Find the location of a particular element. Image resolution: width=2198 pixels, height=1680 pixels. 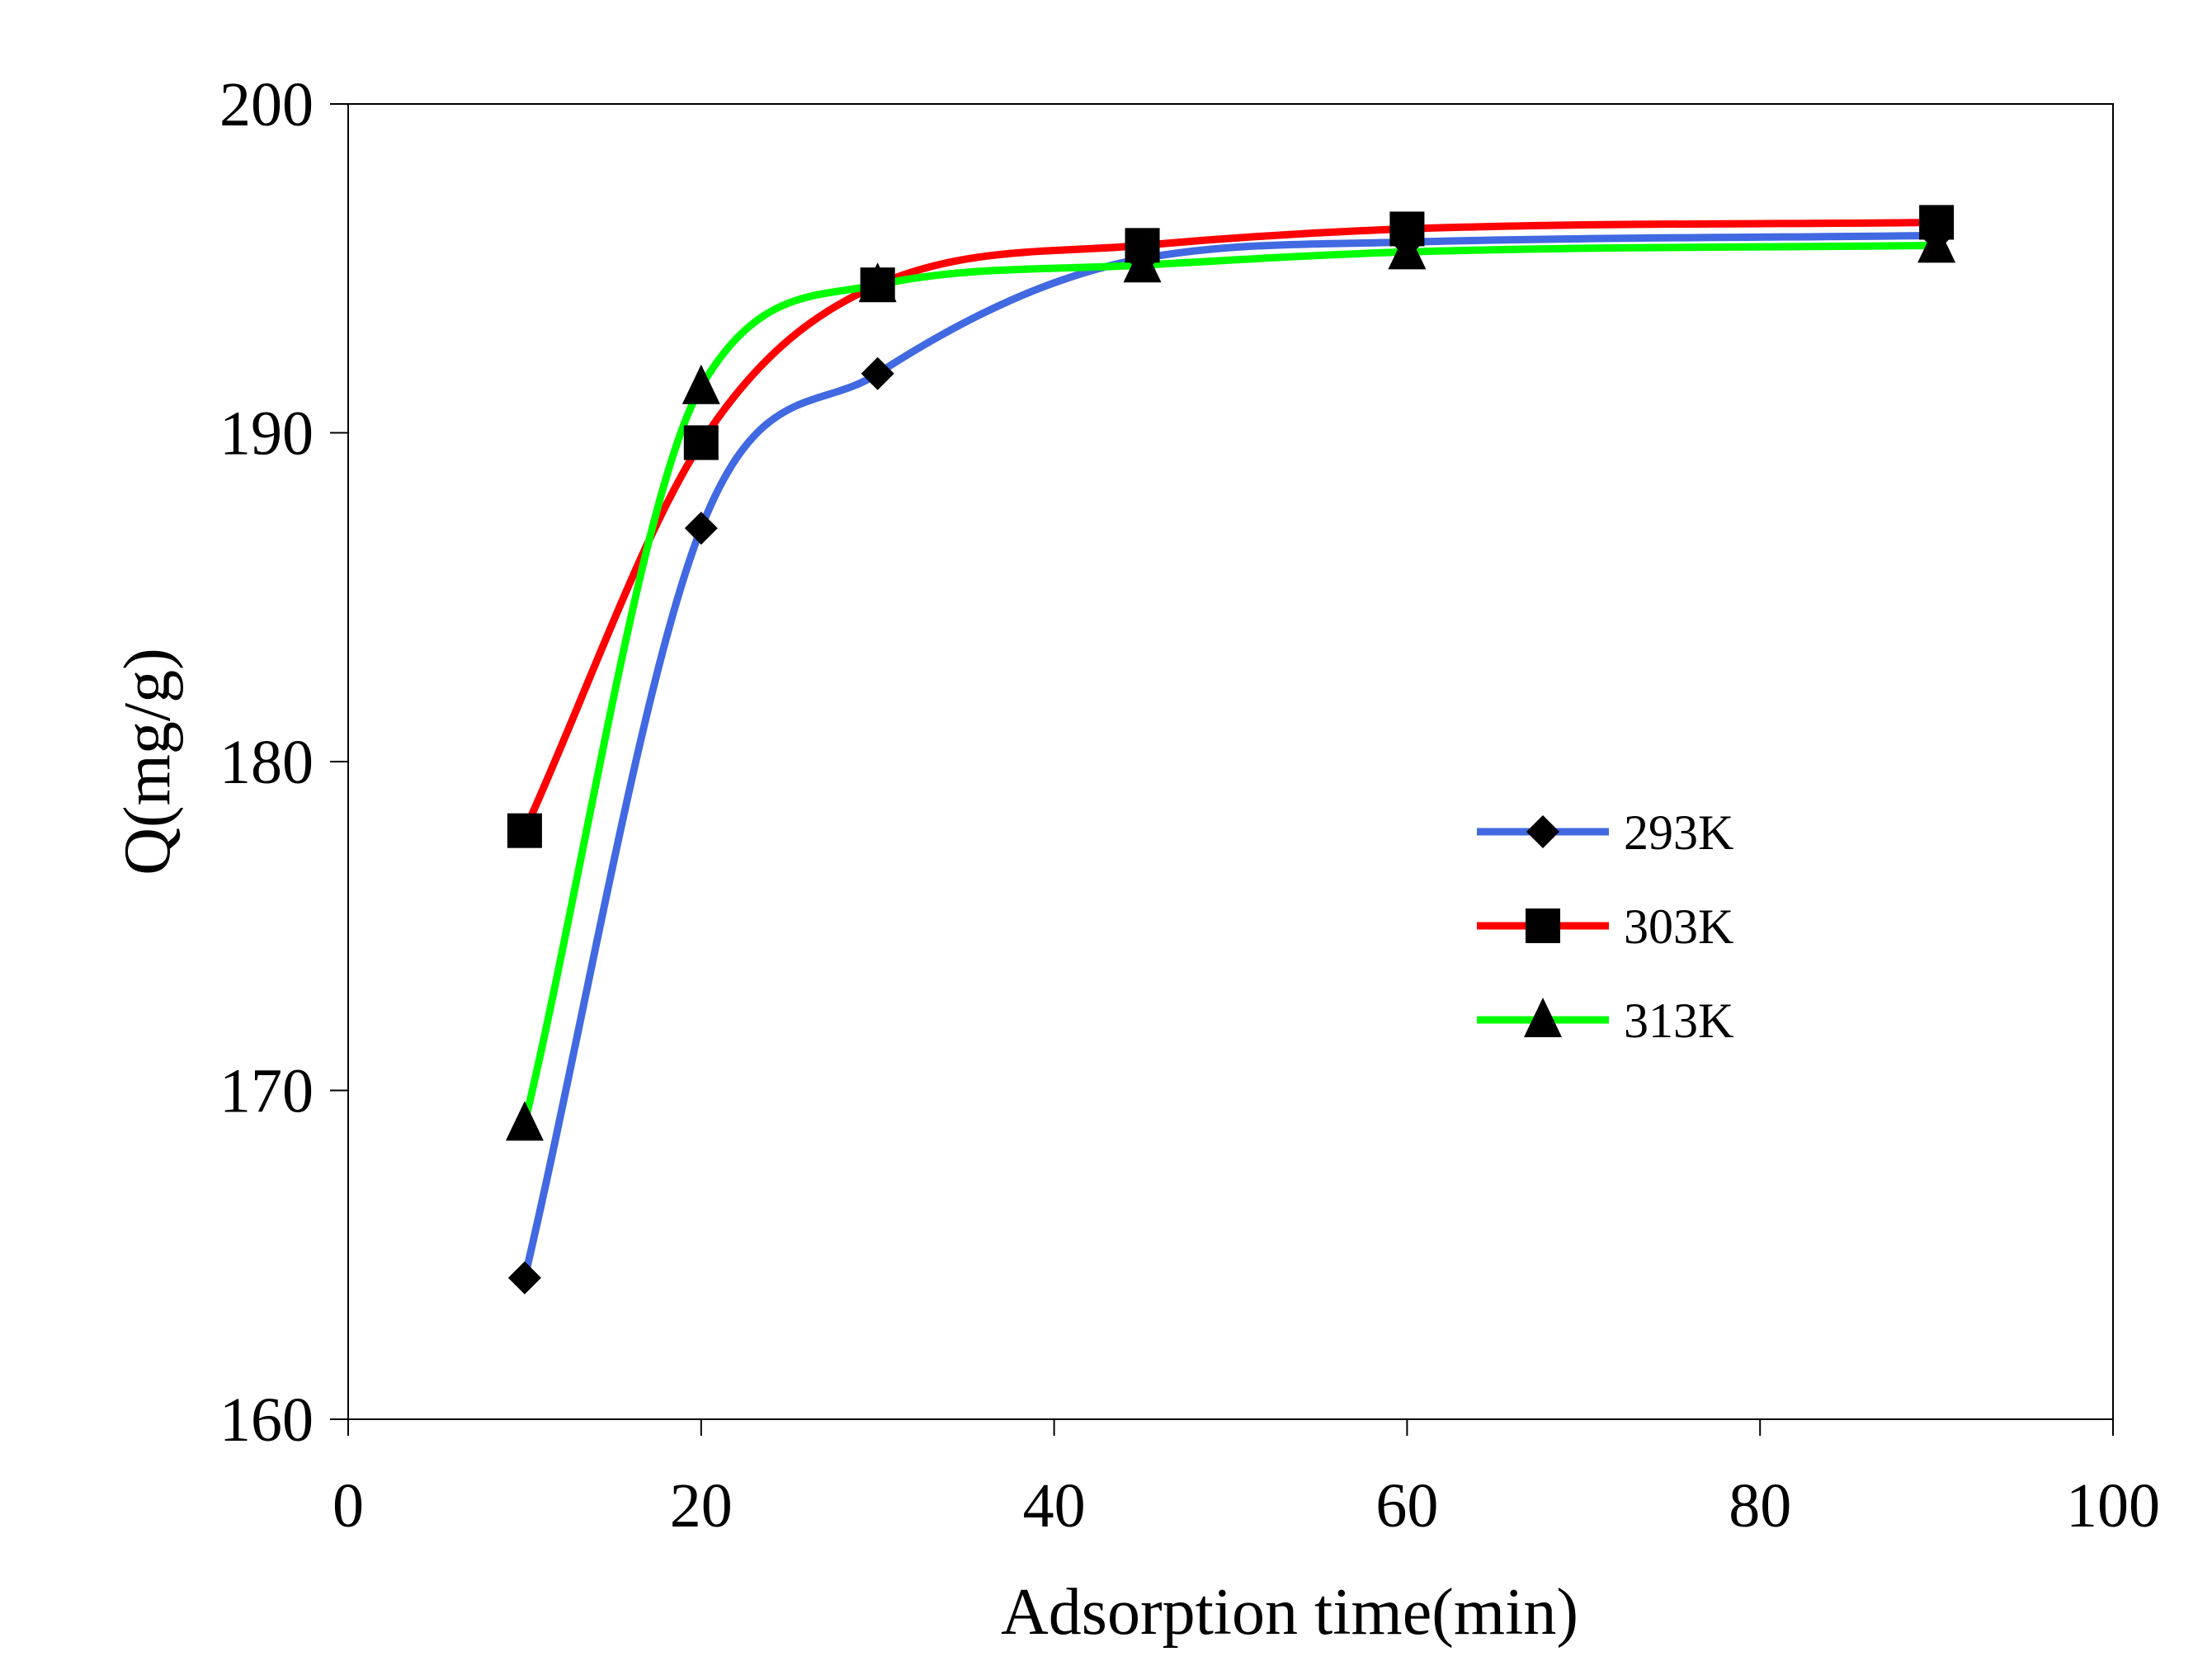

legend-label-313k: 313K is located at coordinates (1678, 1020).